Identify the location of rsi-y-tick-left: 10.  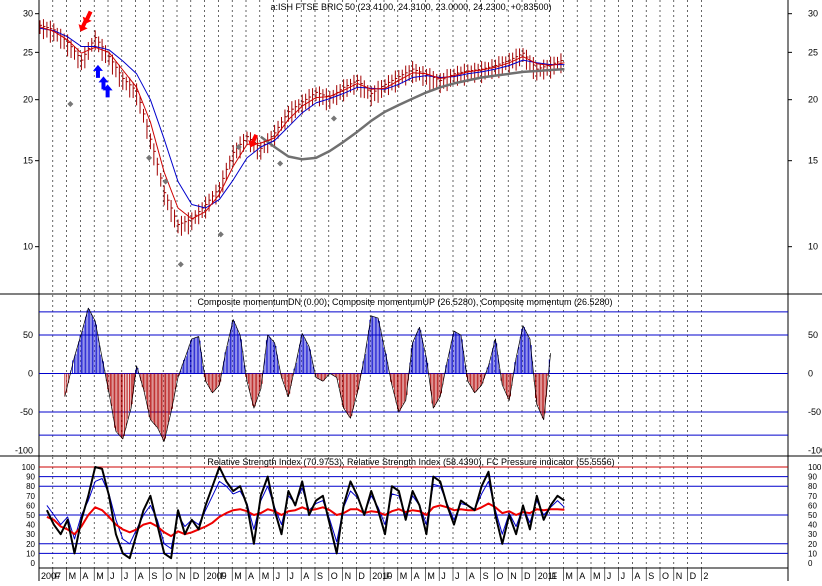
(30, 553).